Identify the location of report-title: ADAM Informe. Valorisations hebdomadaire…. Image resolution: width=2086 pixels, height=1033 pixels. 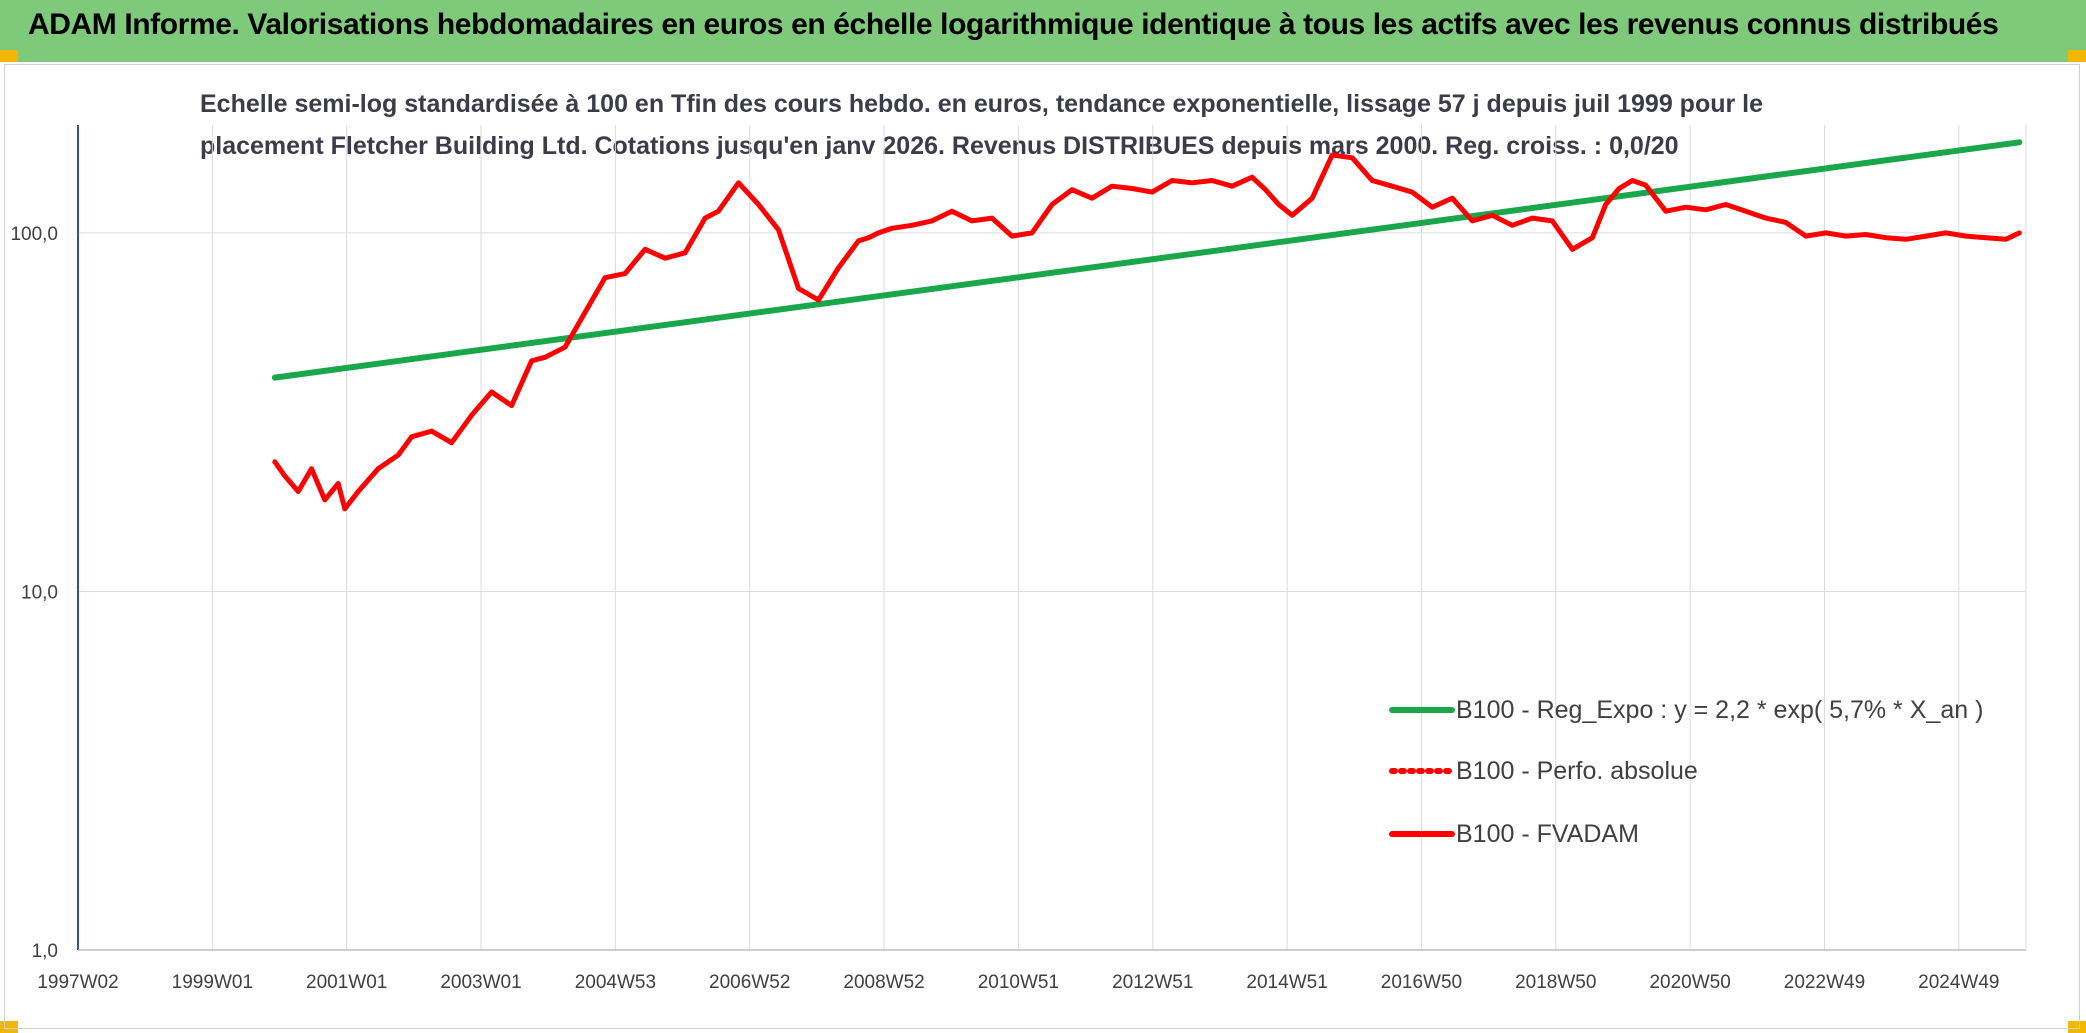
(1013, 24).